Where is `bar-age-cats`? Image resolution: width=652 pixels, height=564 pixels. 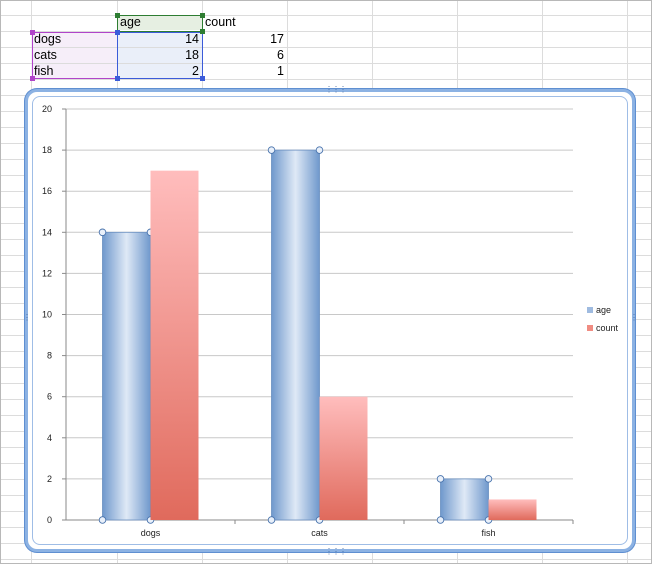 bar-age-cats is located at coordinates (295, 335).